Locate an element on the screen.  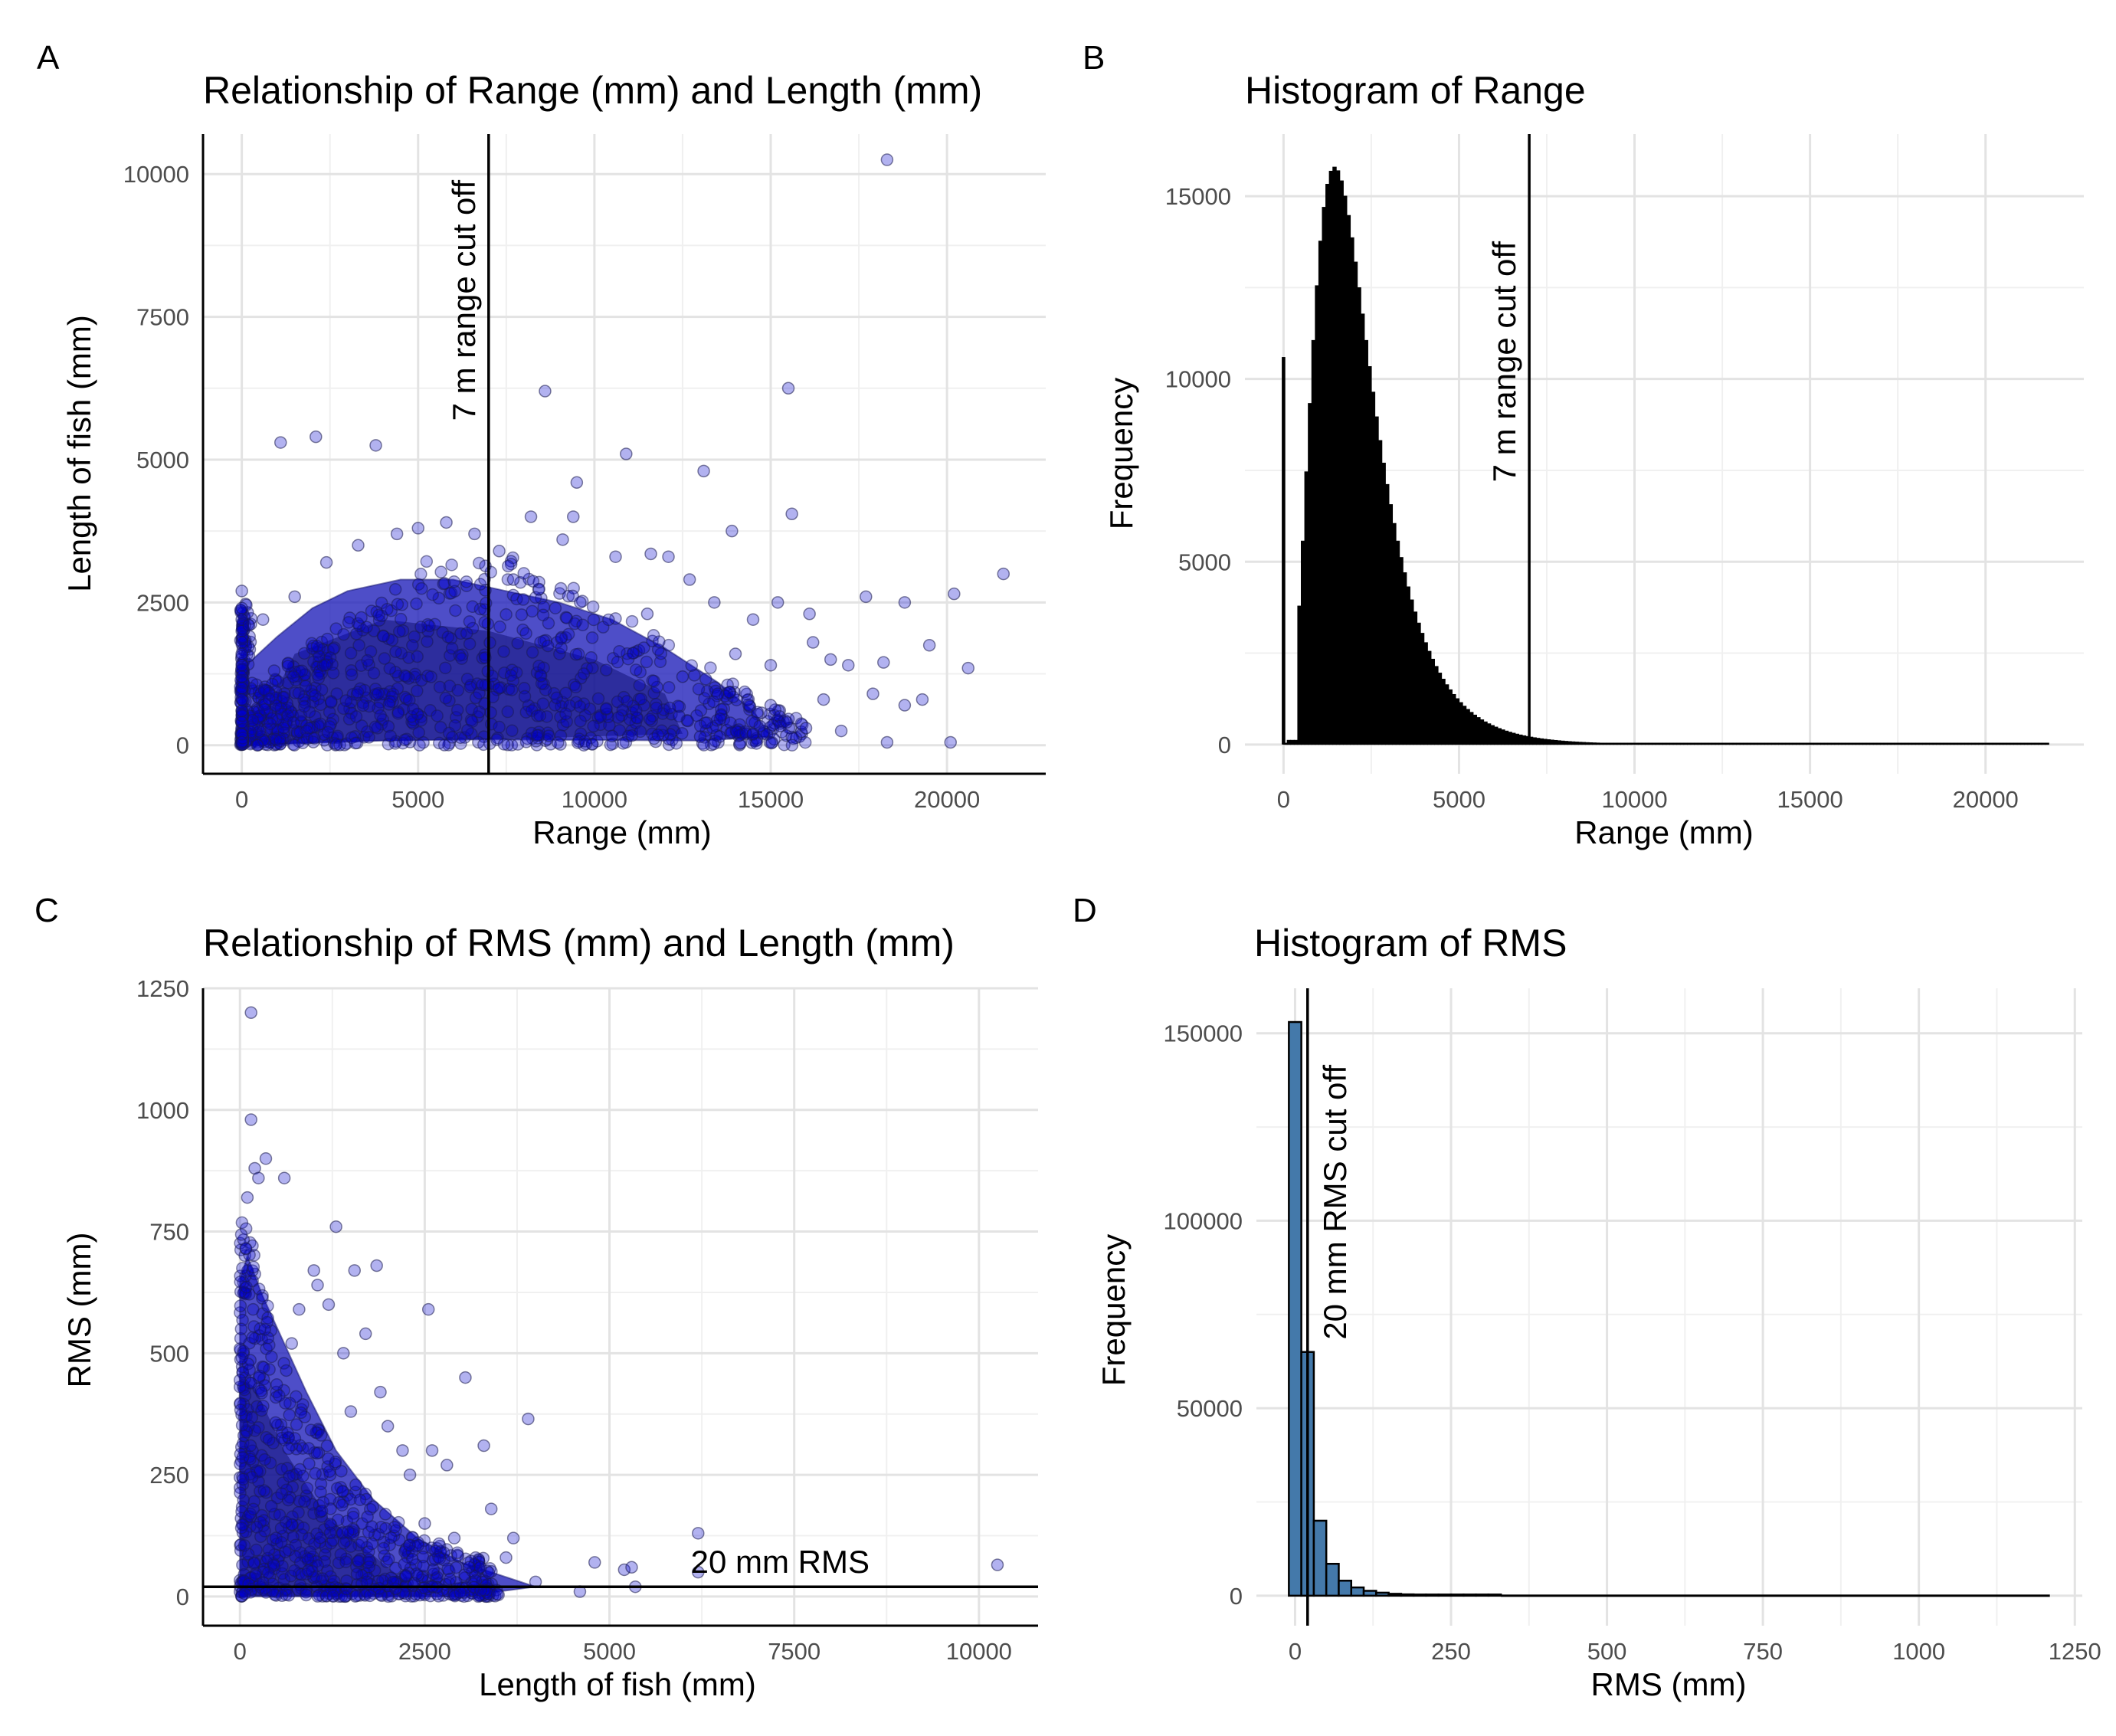
panel-c-xlabel: Length of fish (mm) is located at coordinates (617, 1684).